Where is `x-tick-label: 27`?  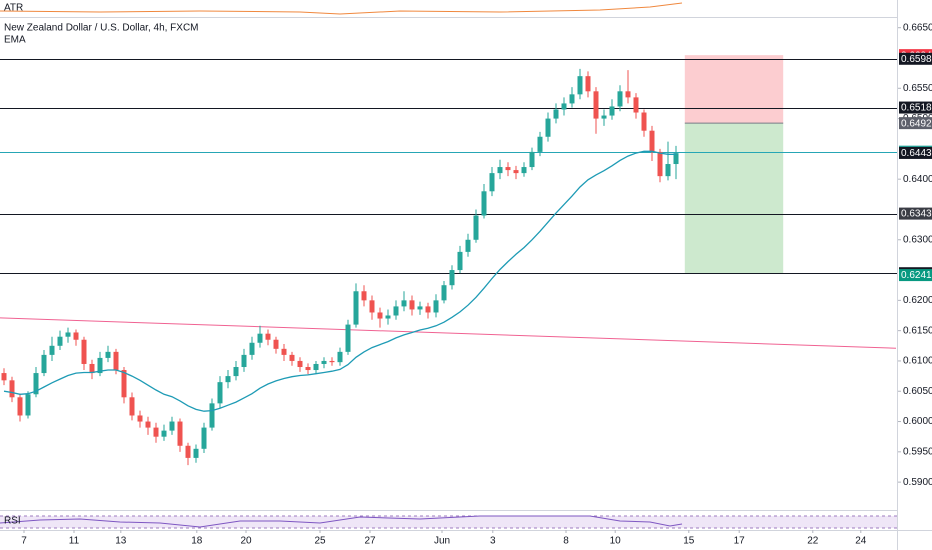 x-tick-label: 27 is located at coordinates (370, 541).